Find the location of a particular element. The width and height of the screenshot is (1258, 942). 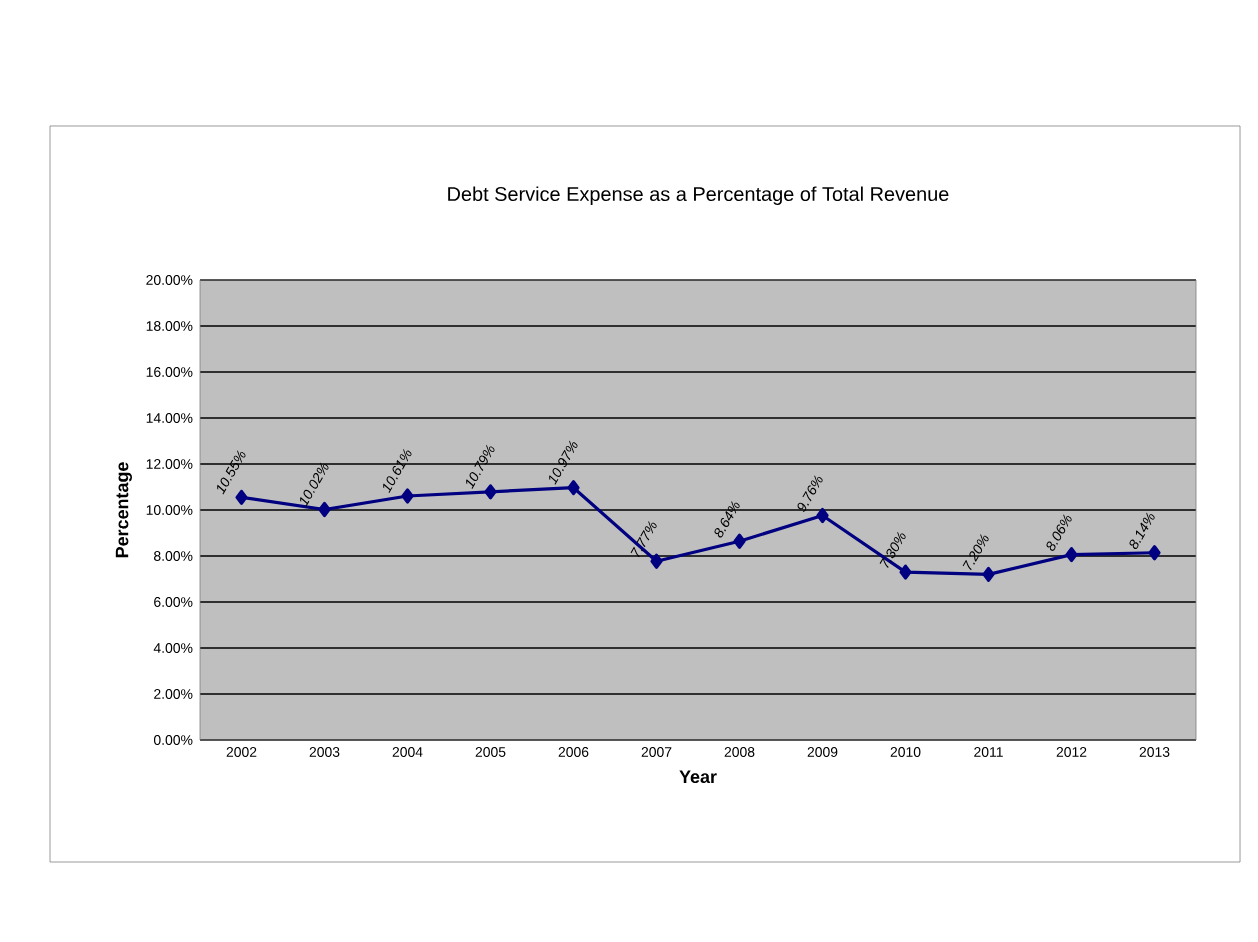

y-axis-title: Percentage is located at coordinates (123, 510).